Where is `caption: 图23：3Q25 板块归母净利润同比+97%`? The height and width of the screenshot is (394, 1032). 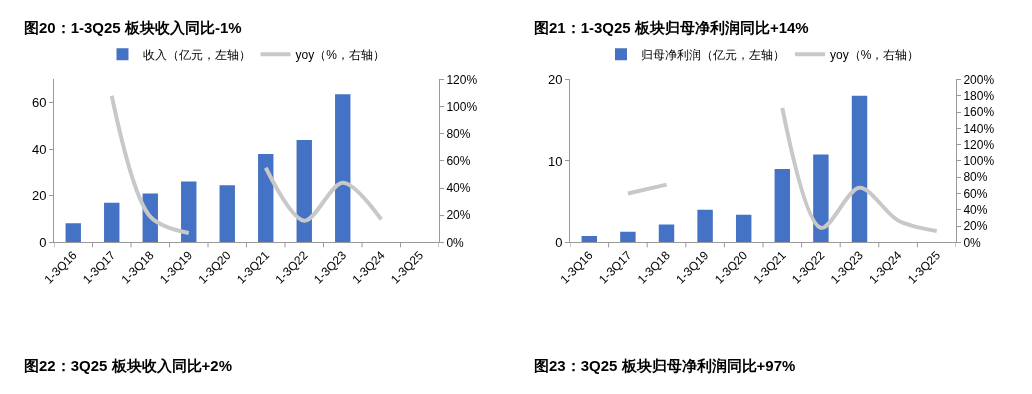 caption: 图23：3Q25 板块归母净利润同比+97% is located at coordinates (665, 365).